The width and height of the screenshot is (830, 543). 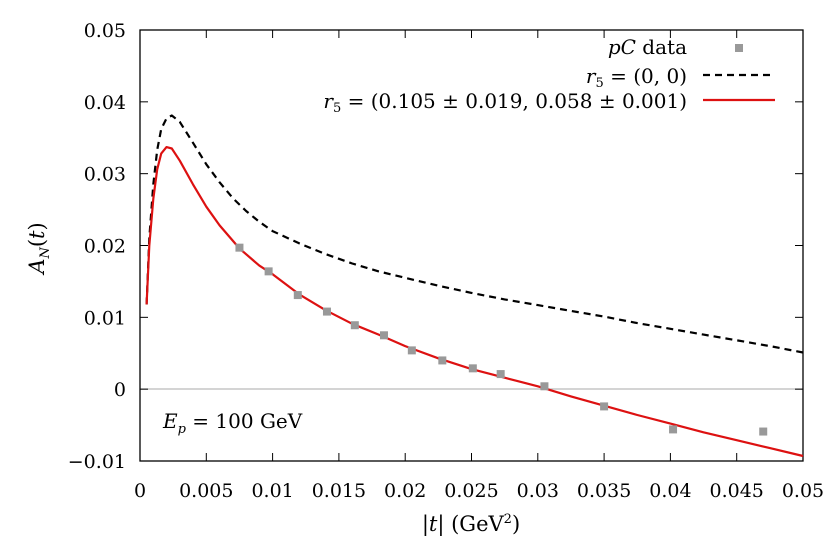 I want to click on x-tick-label: 0.015, so click(x=339, y=491).